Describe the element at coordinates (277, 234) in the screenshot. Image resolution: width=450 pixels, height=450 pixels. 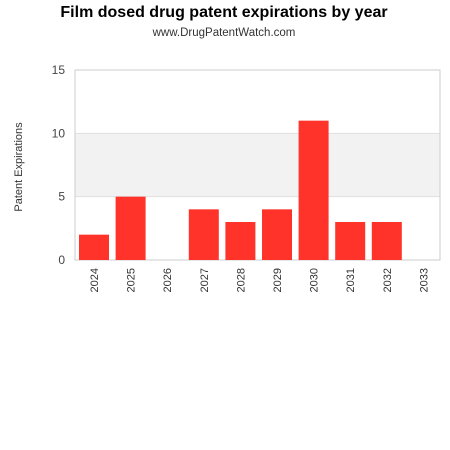
I see `bar-2029` at that location.